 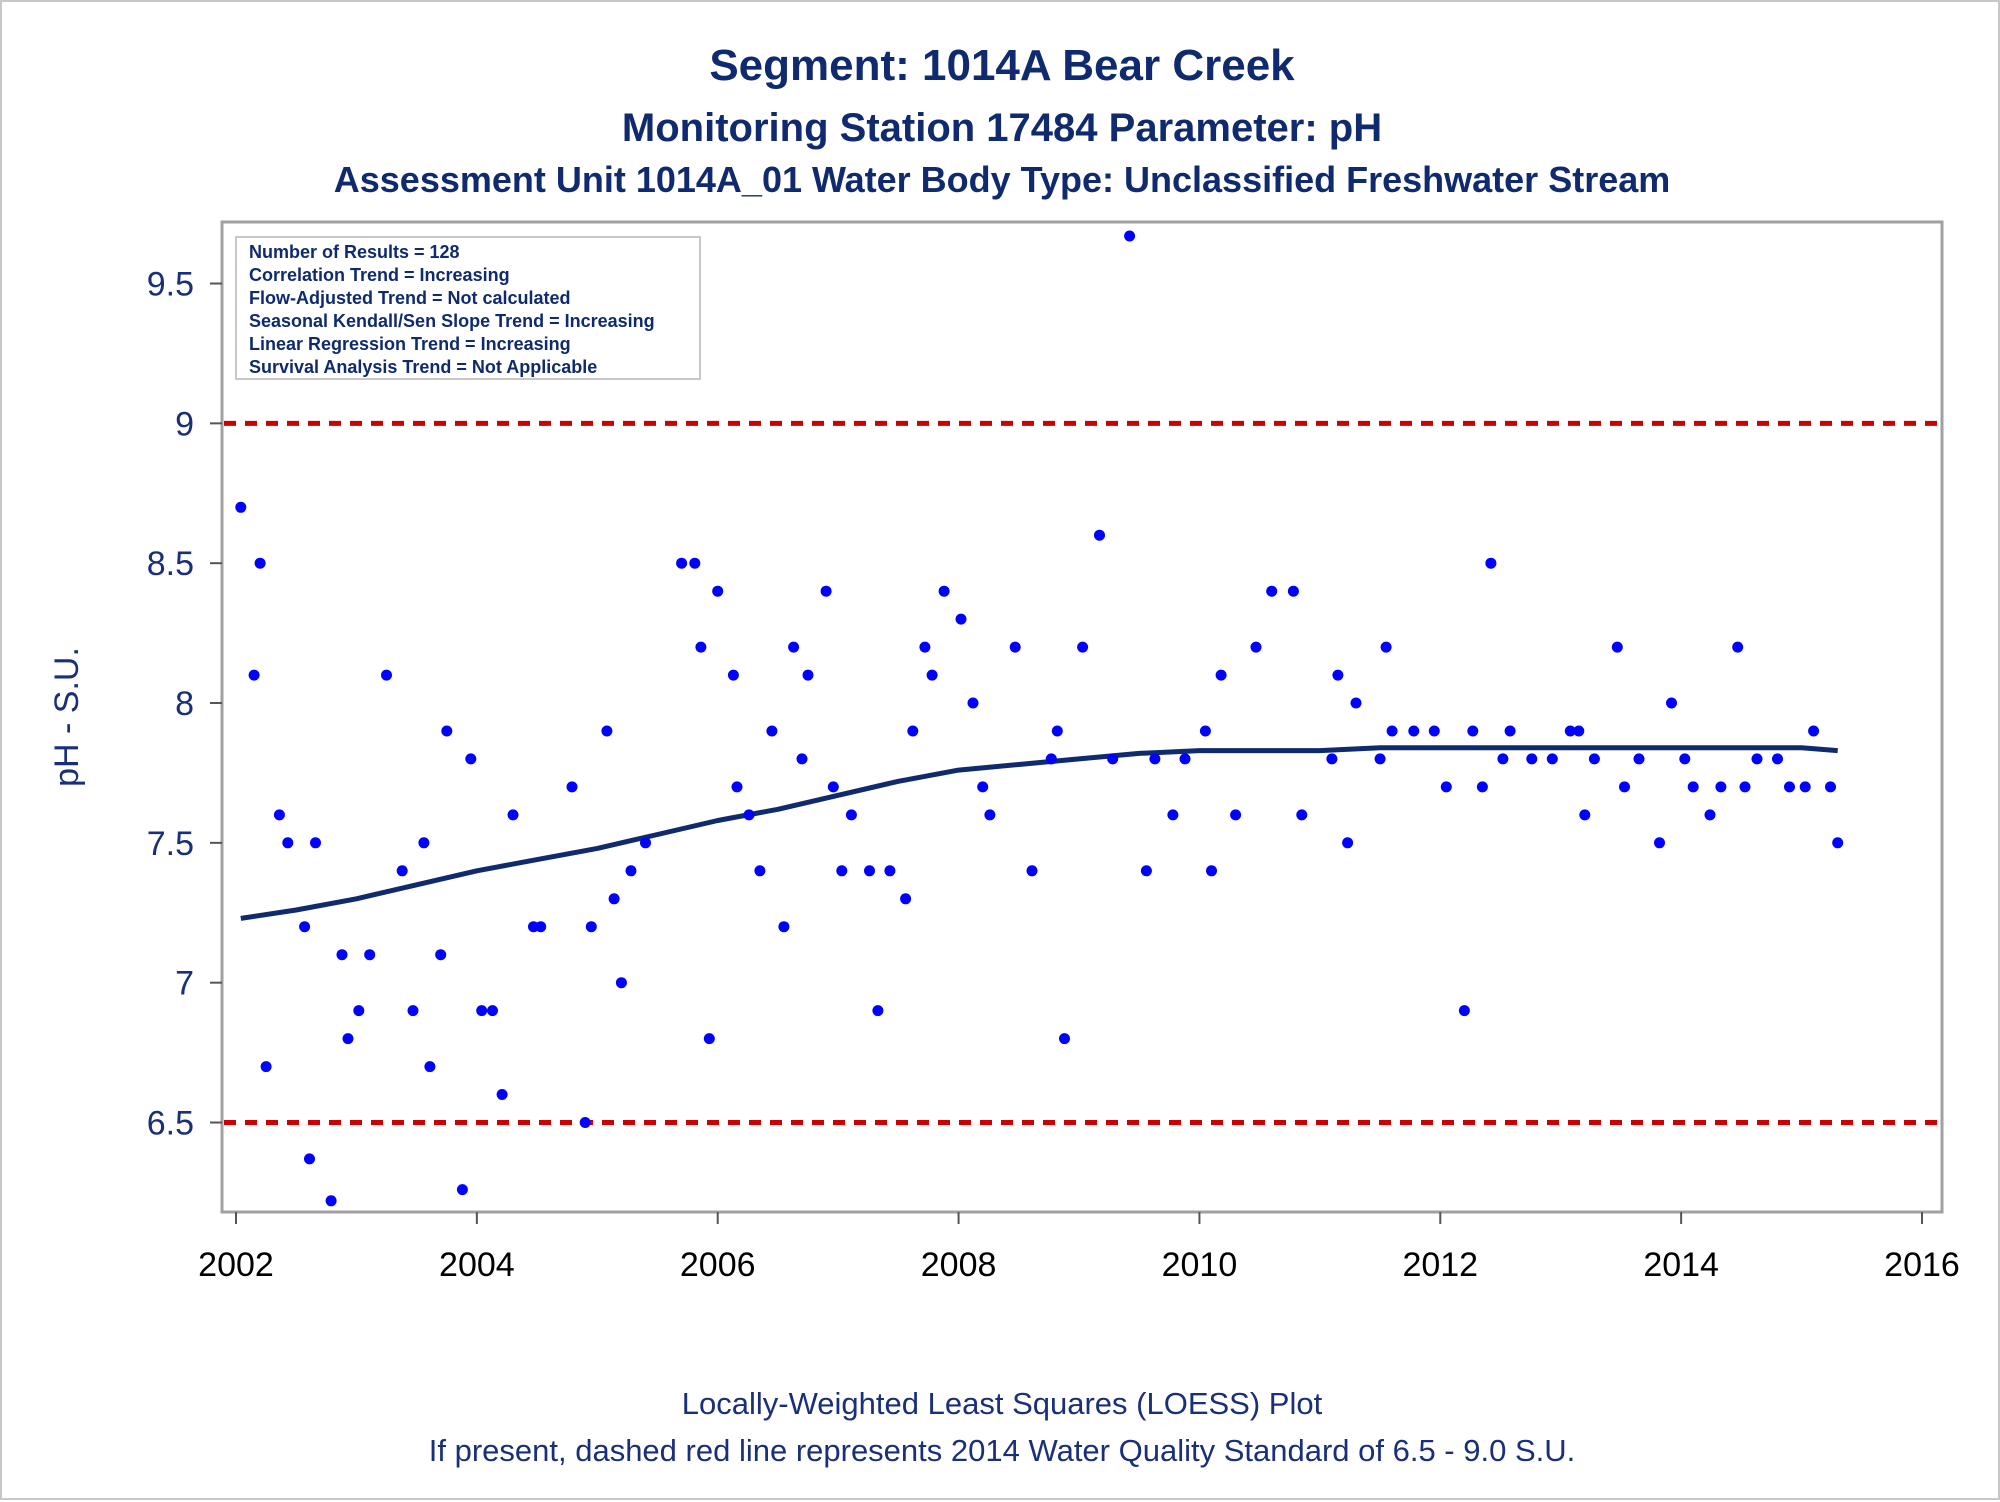 I want to click on x-tick-label: 2008, so click(x=959, y=1265).